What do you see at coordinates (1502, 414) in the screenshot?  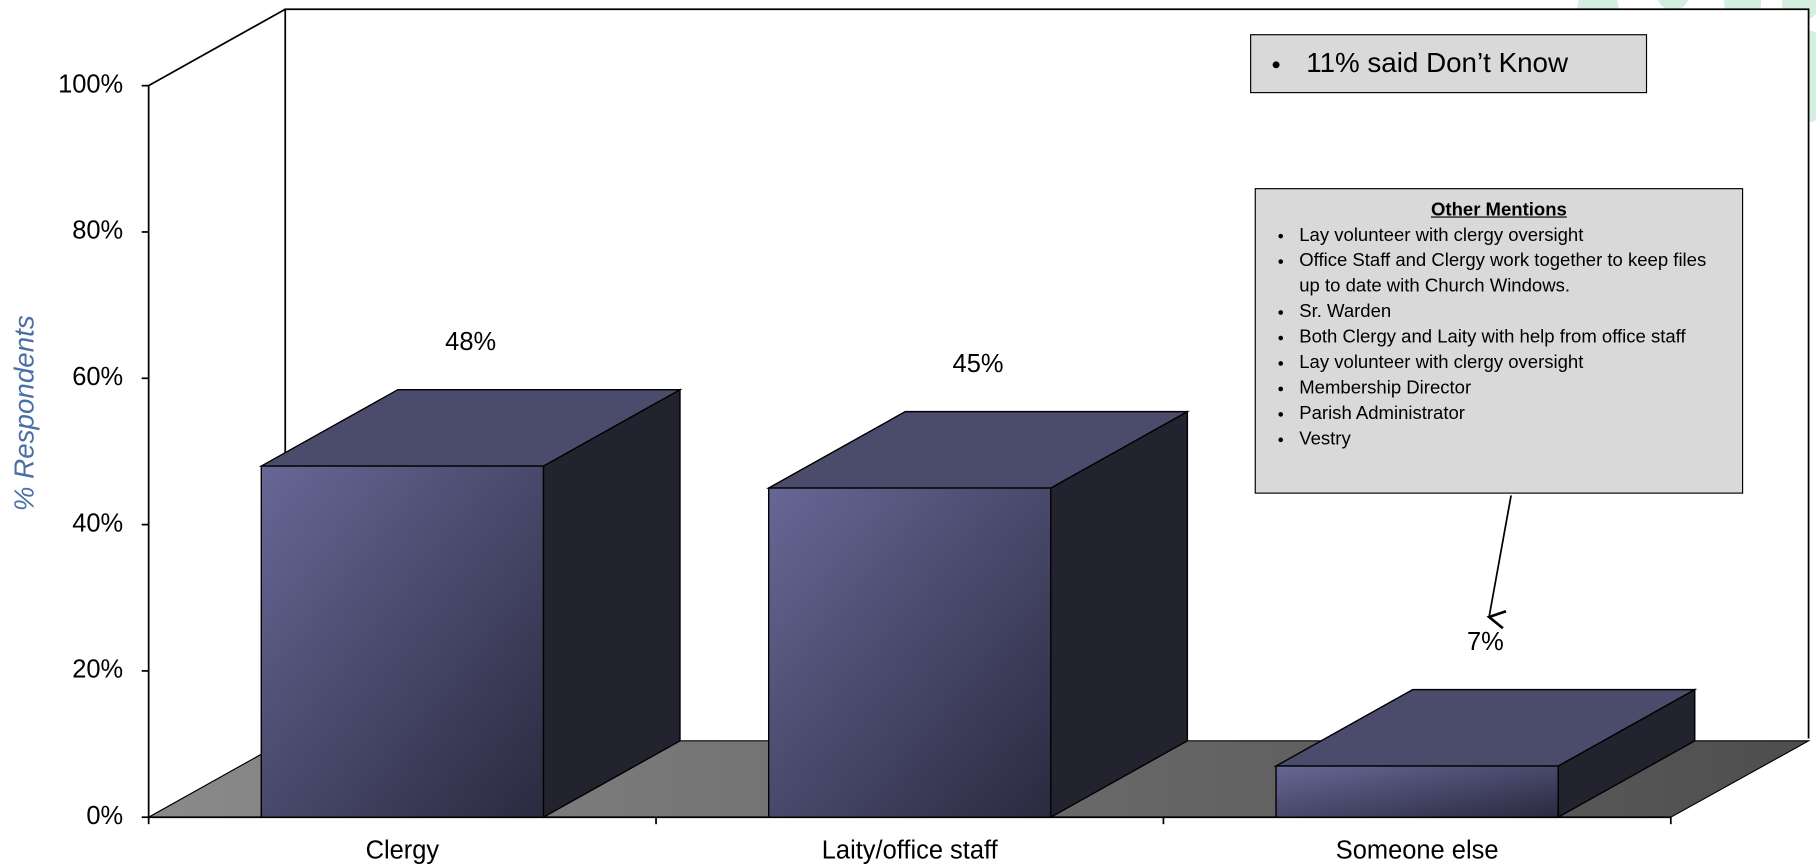 I see `callout-item: Parish Administrator` at bounding box center [1502, 414].